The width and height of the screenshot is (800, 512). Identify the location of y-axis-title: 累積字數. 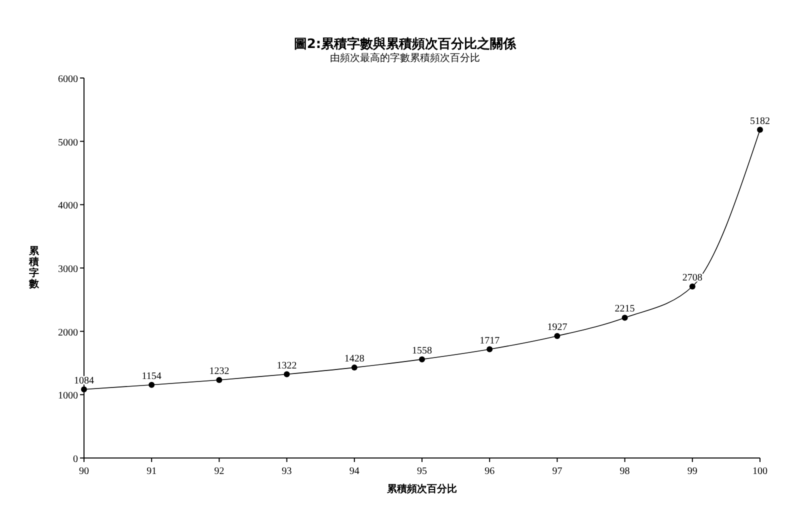
(34, 267).